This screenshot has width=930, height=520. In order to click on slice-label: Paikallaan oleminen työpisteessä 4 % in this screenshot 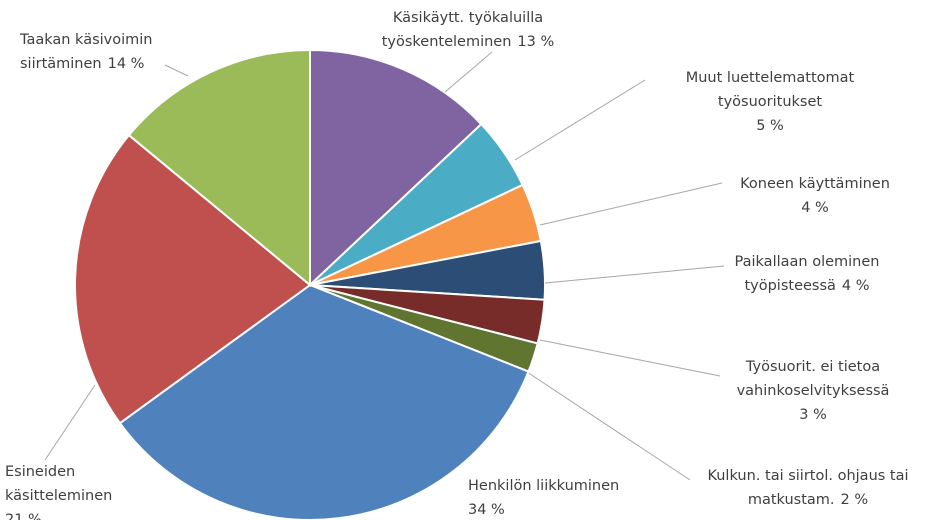, I will do `click(807, 274)`.